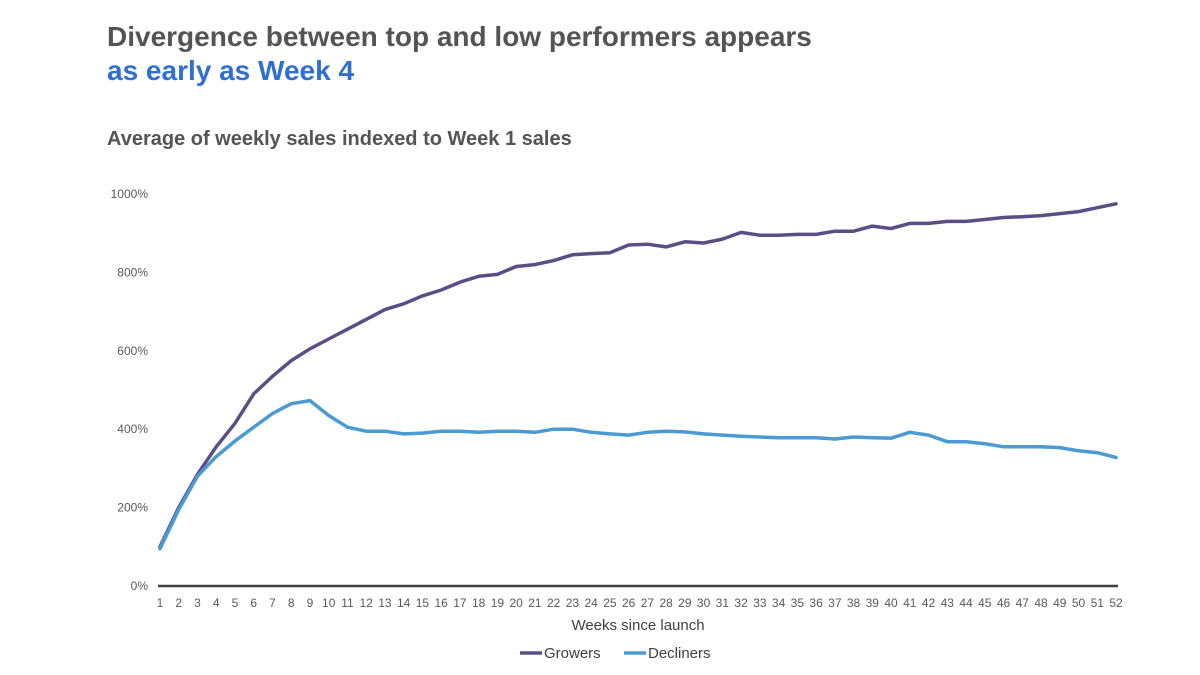 The height and width of the screenshot is (675, 1200). I want to click on x-tick-label: 43, so click(948, 603).